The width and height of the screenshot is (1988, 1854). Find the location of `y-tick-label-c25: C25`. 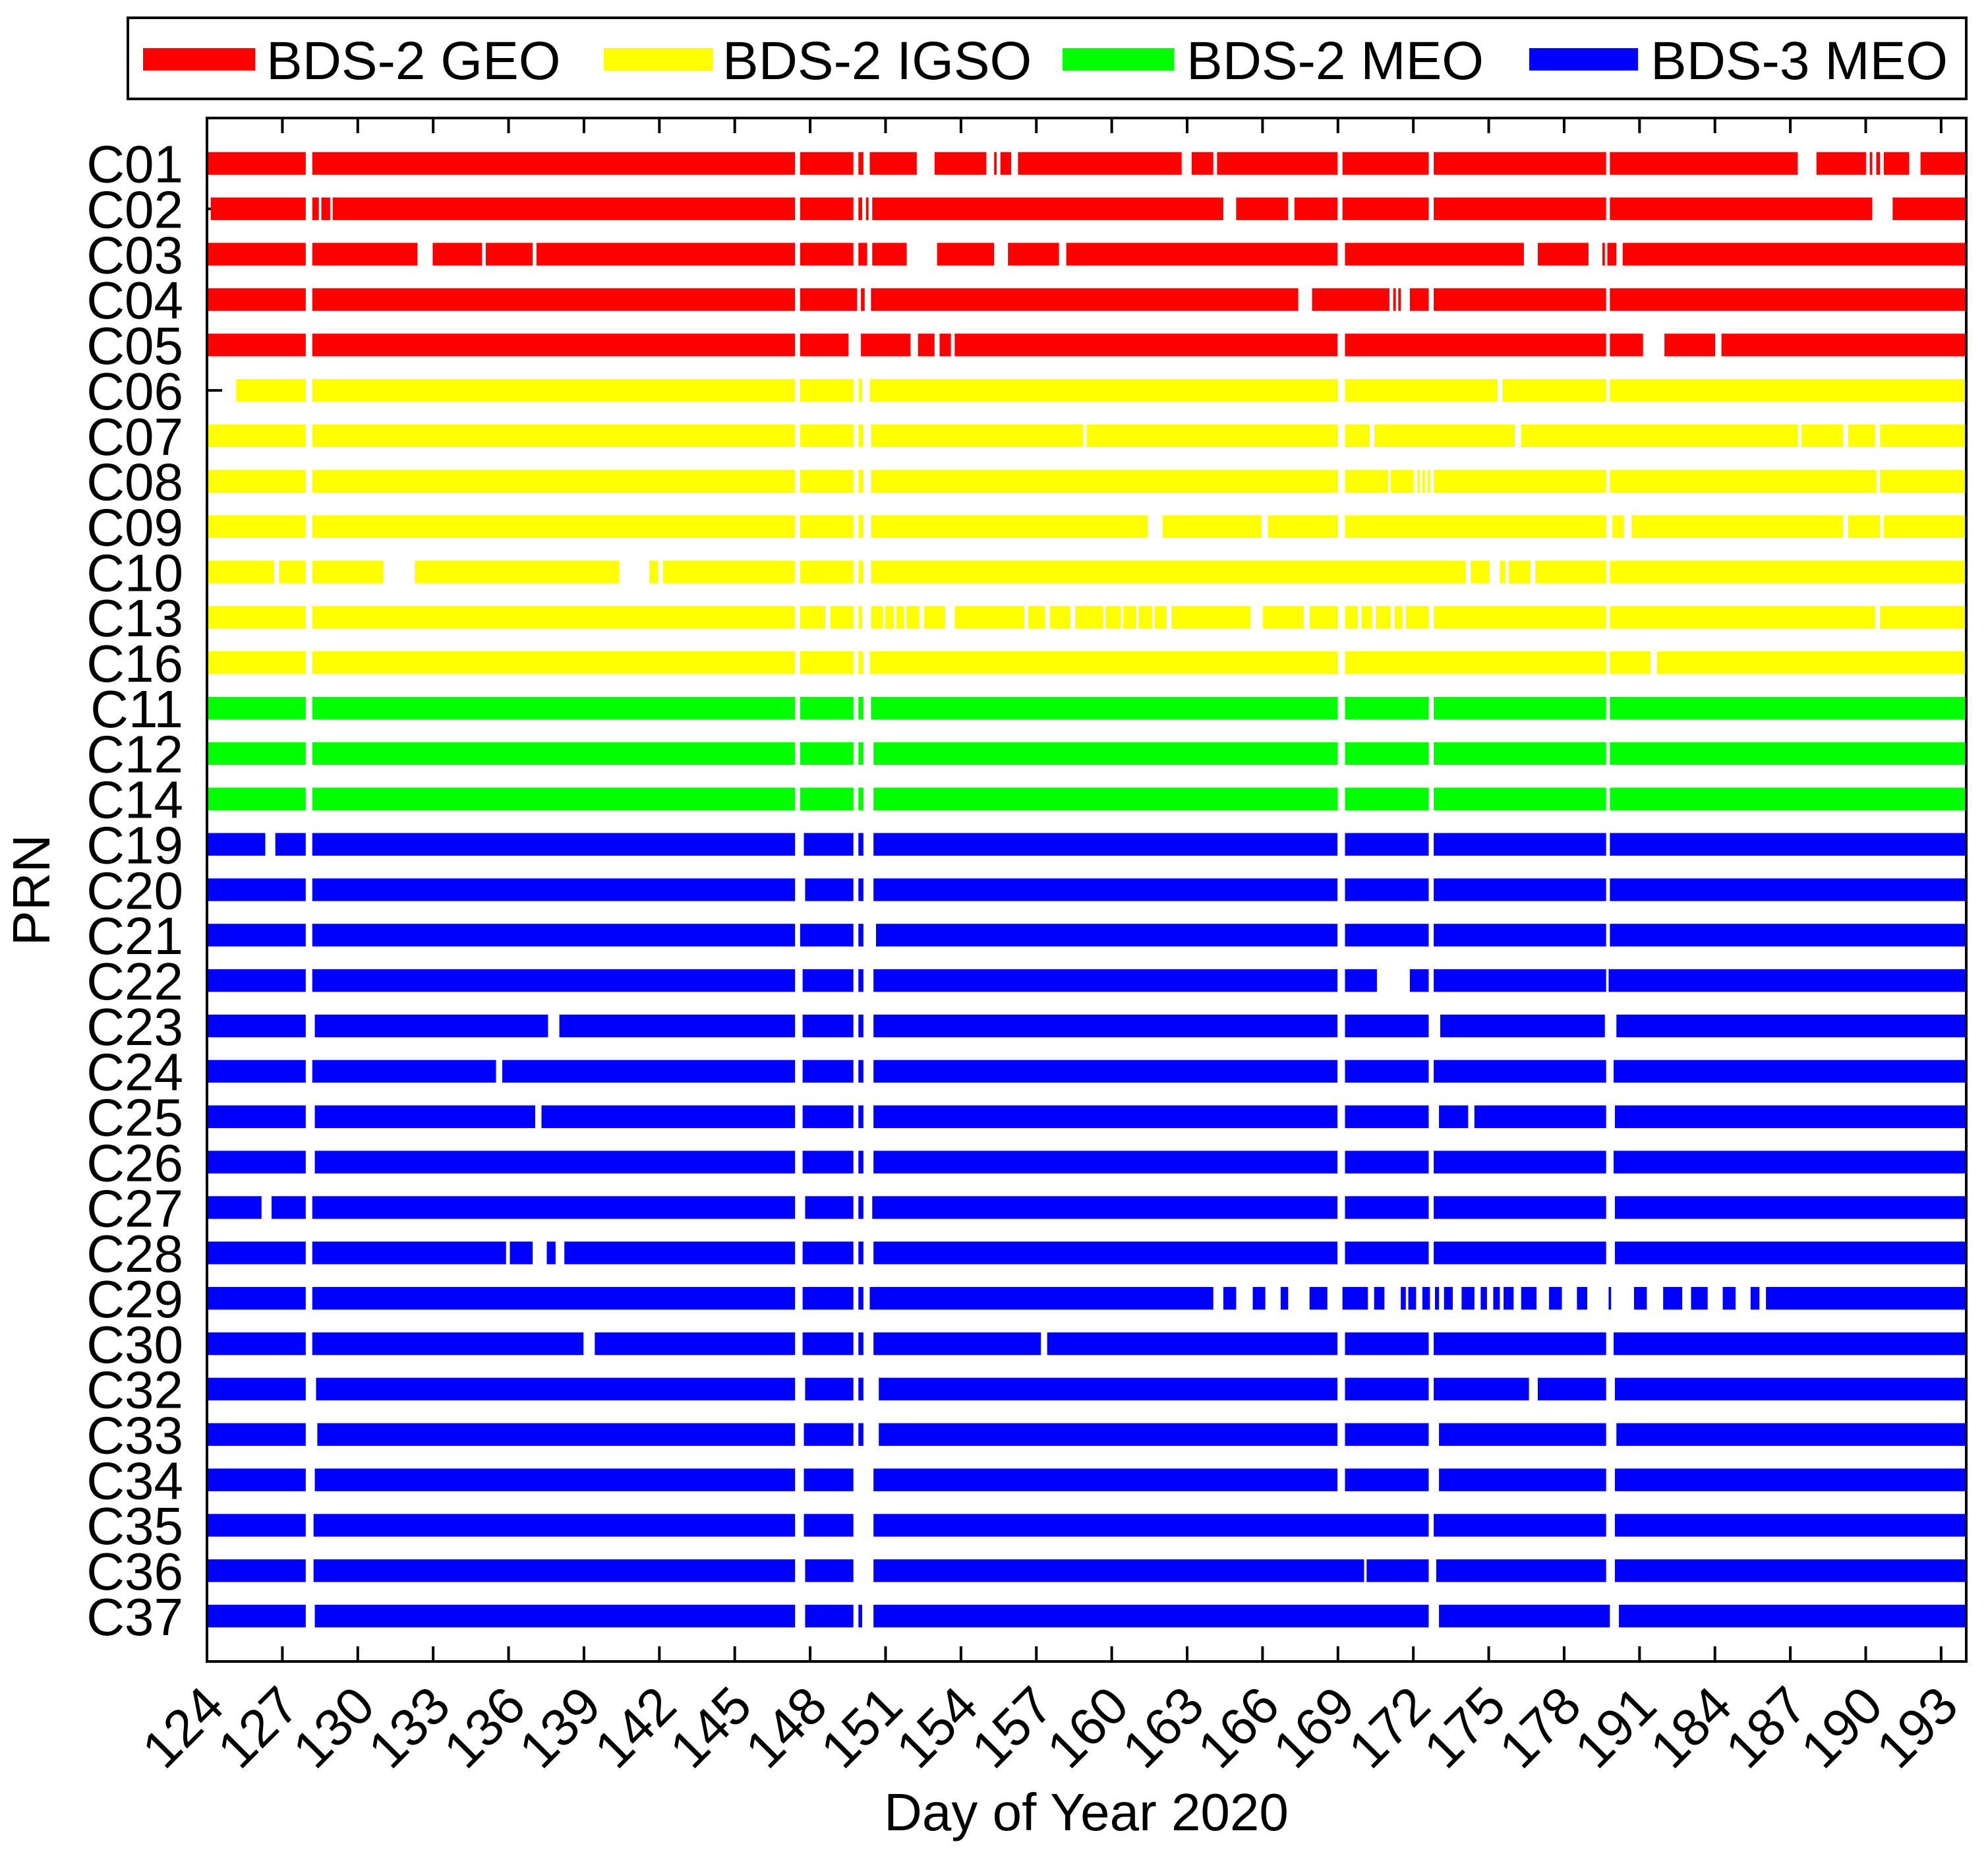

y-tick-label-c25: C25 is located at coordinates (134, 1118).